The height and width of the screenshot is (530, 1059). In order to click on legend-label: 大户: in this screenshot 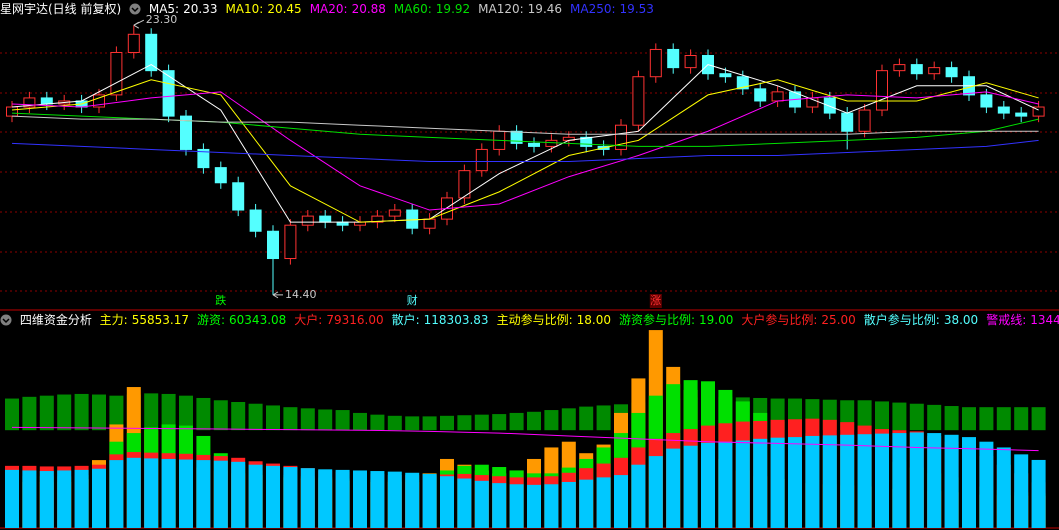, I will do `click(308, 320)`.